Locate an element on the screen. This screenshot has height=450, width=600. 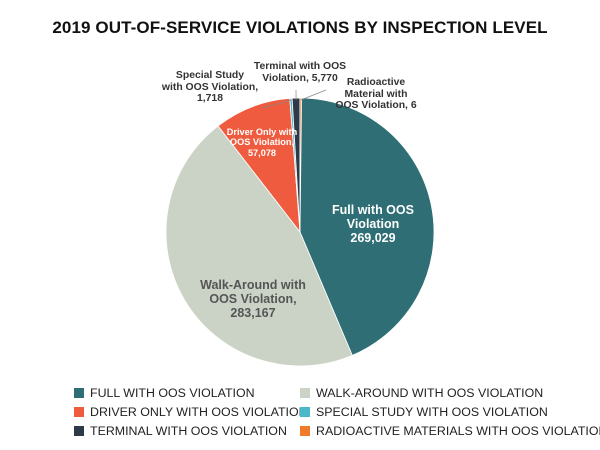
data-label-walk-around-with-oos-violation: Walk-Around with OOS Violation, 283,167 is located at coordinates (253, 299).